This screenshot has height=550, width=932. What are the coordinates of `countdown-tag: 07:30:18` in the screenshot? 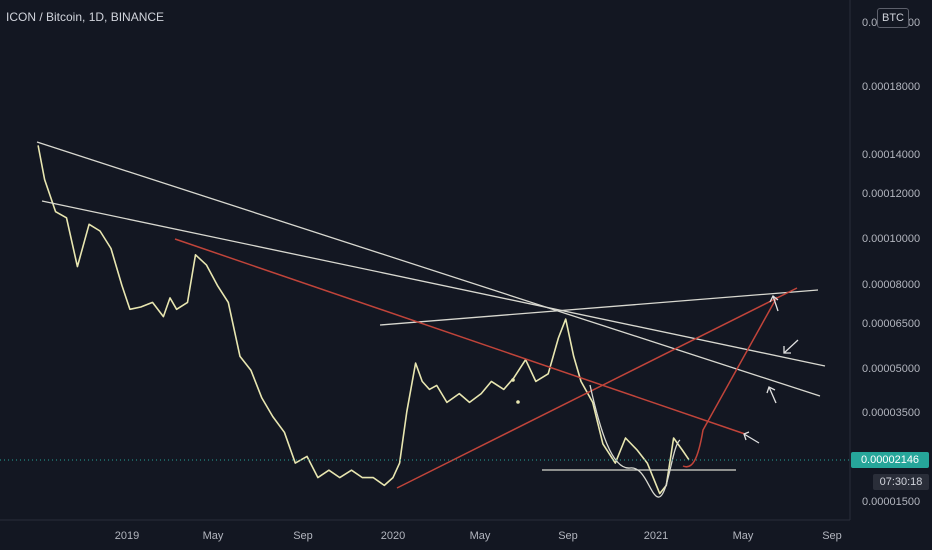 It's located at (901, 482).